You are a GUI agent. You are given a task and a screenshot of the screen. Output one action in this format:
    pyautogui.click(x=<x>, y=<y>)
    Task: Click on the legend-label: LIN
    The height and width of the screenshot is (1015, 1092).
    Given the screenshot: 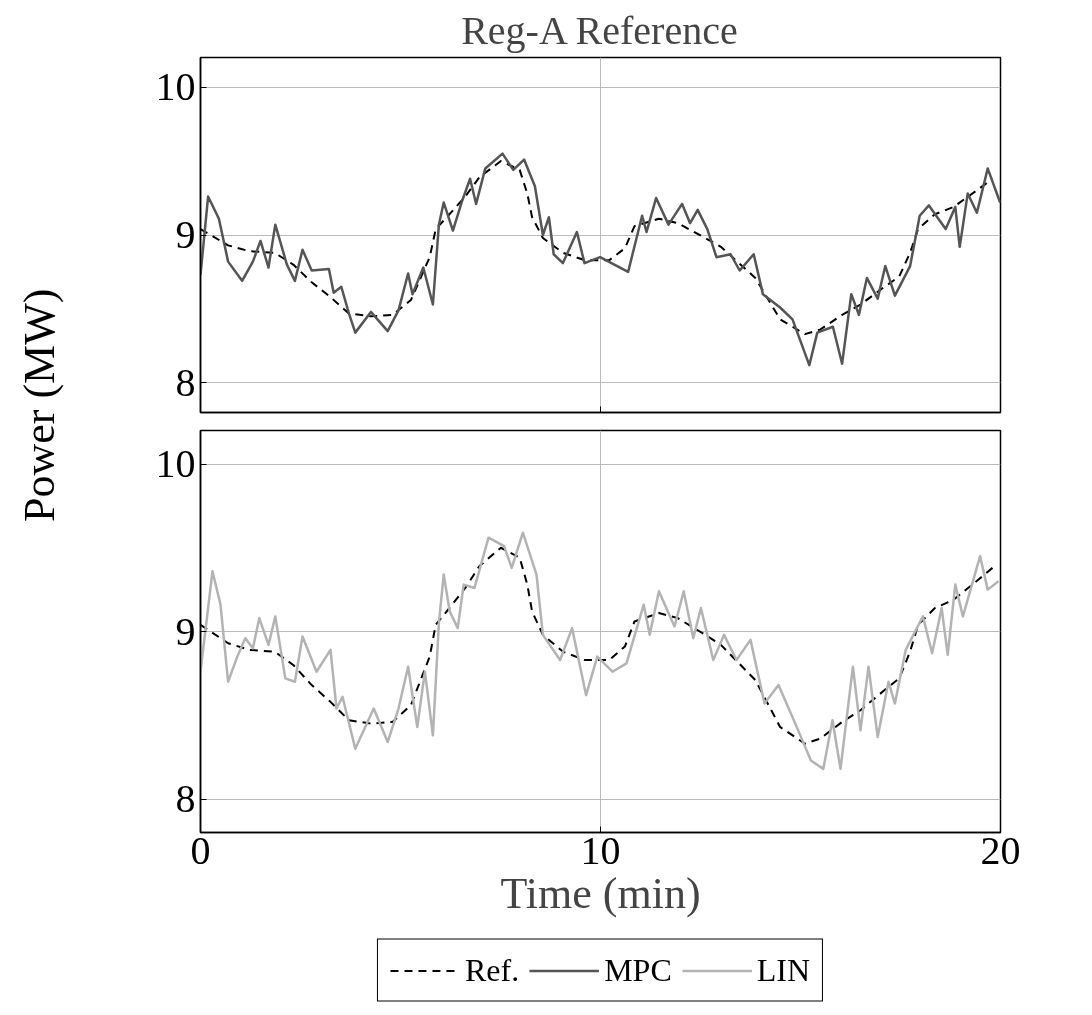 What is the action you would take?
    pyautogui.click(x=783, y=970)
    